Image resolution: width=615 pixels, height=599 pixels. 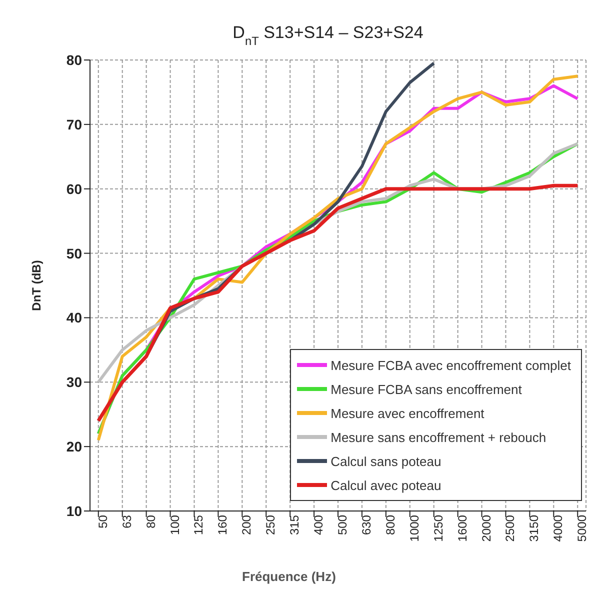 What do you see at coordinates (74, 124) in the screenshot?
I see `y-tick-label: 70` at bounding box center [74, 124].